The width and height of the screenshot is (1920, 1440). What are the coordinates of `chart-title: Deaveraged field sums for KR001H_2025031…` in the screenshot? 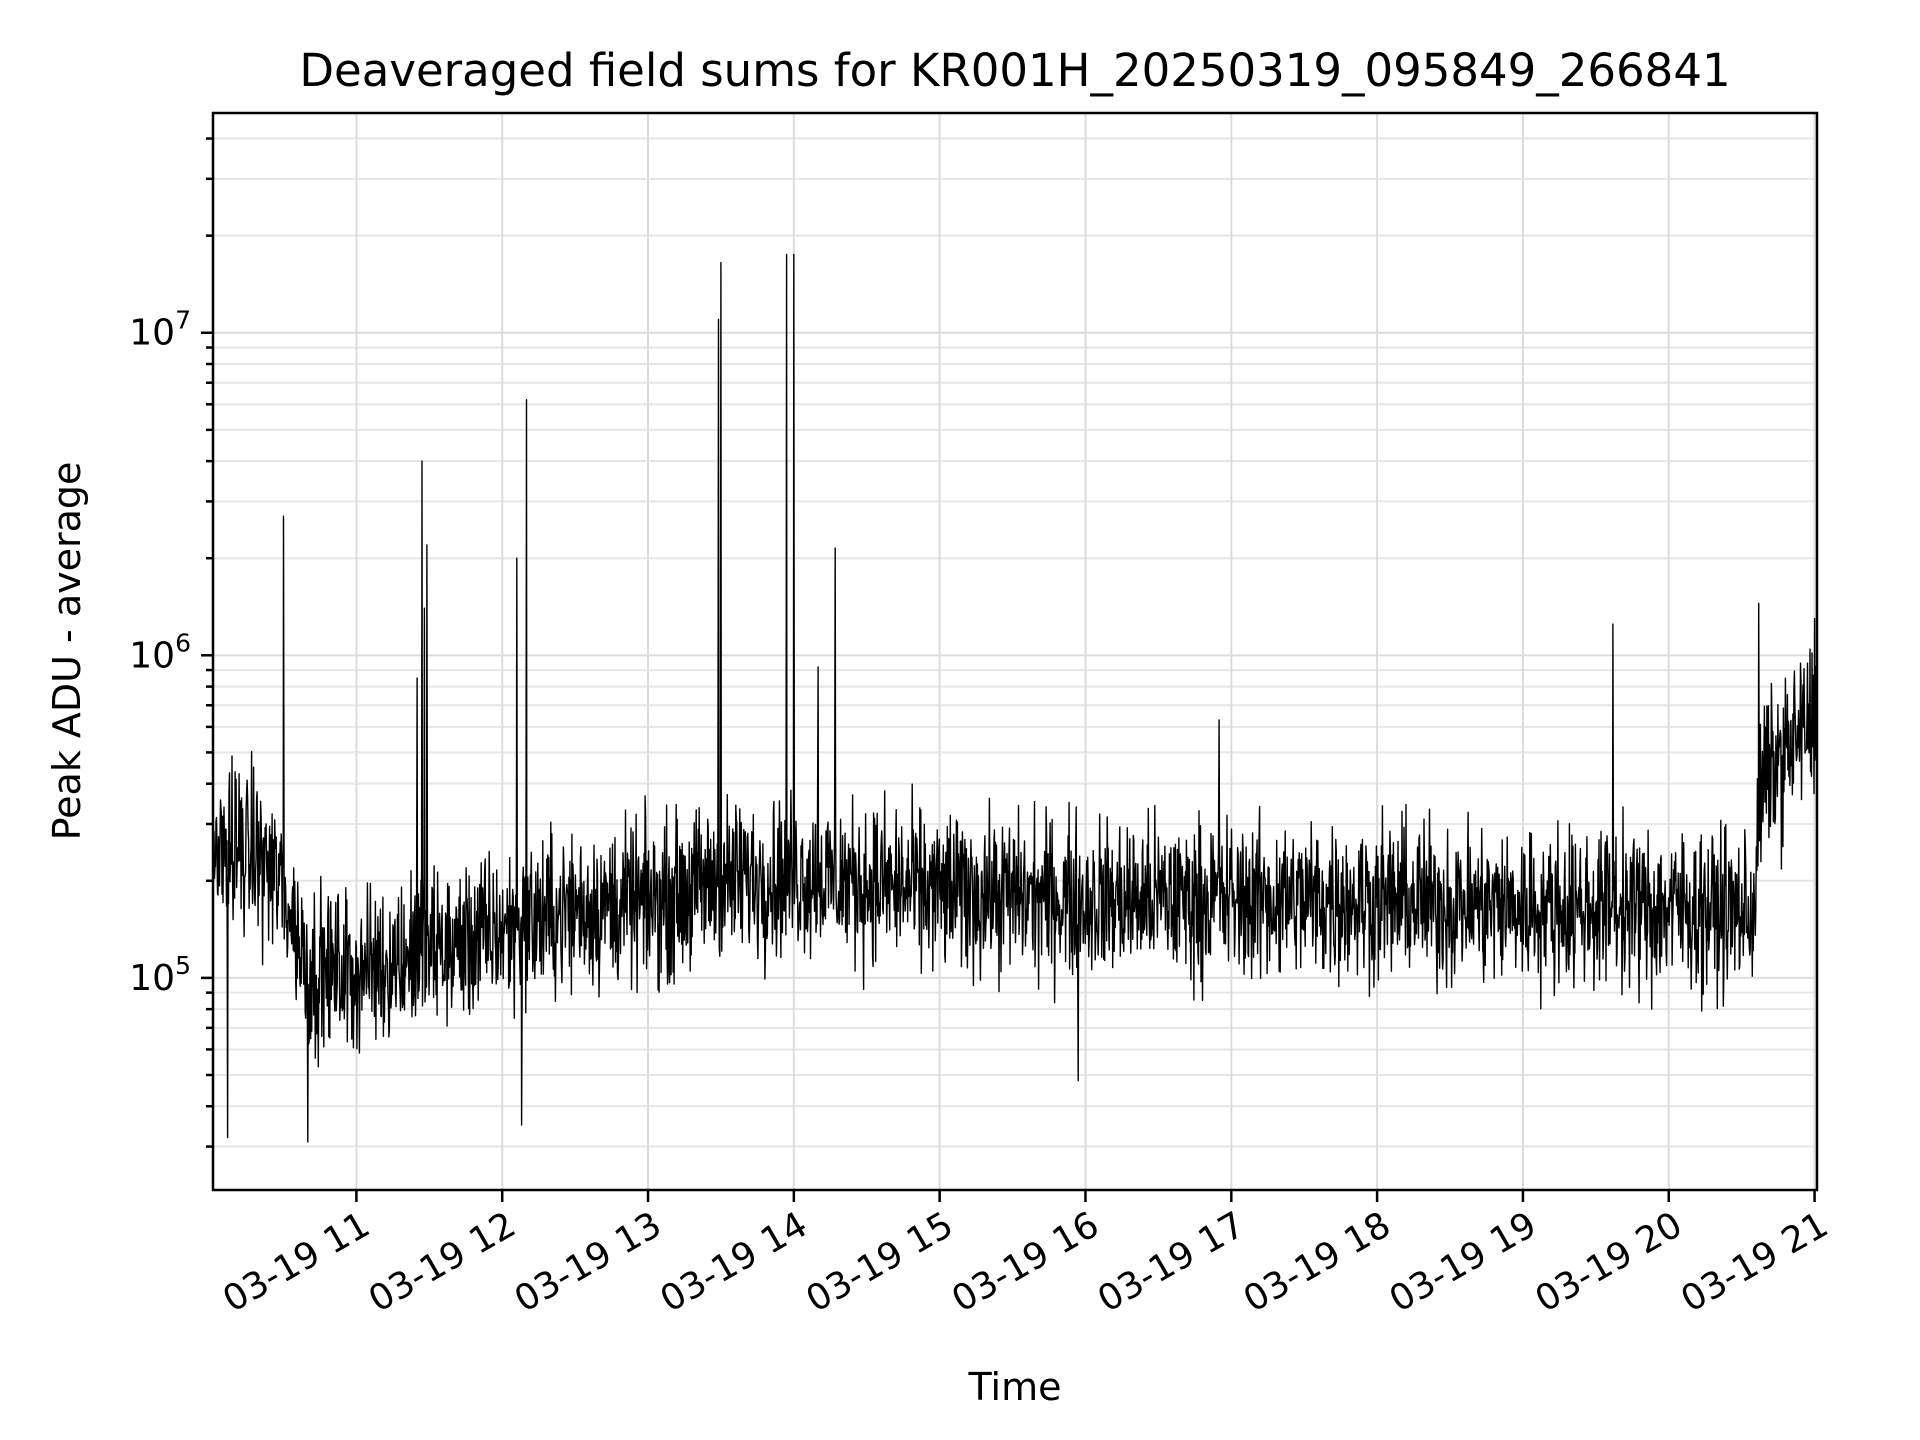 It's located at (1014, 70).